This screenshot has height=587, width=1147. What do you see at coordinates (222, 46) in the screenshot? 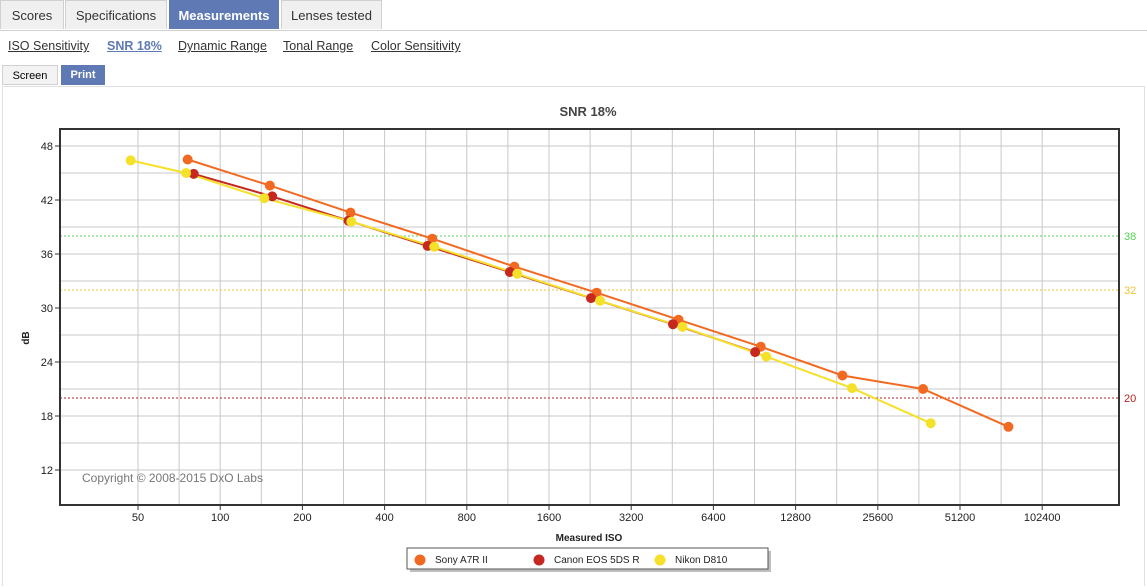
I see `subnav-dynamic-range: Dynamic Range` at bounding box center [222, 46].